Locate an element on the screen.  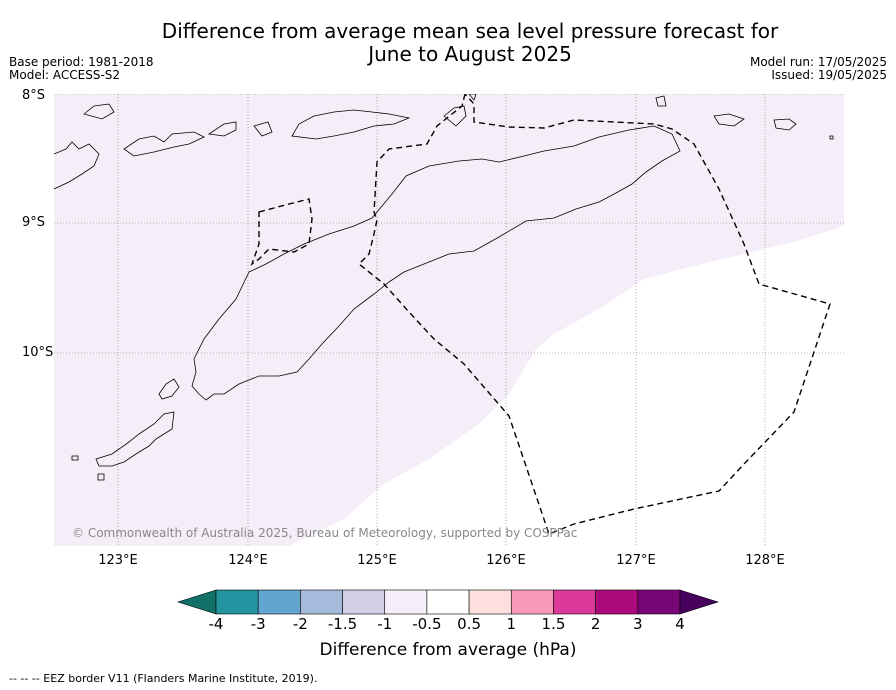
issued-date: Issued: 19/05/2025 is located at coordinates (829, 75).